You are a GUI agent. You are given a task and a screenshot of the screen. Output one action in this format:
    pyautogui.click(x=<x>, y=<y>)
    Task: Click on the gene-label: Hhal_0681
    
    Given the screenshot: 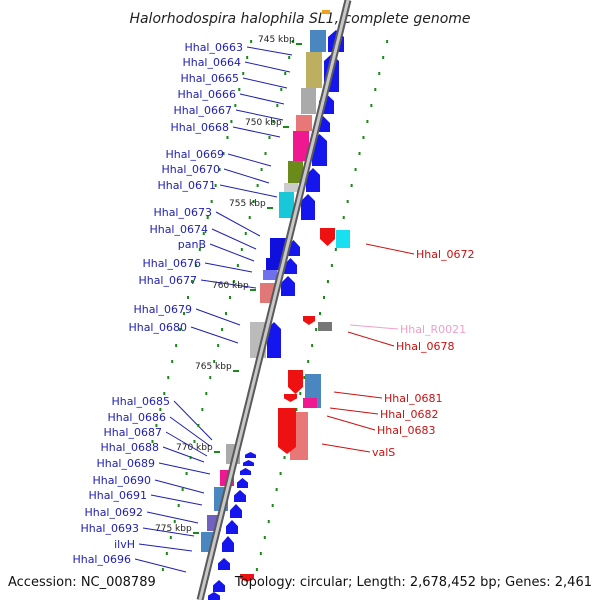 What is the action you would take?
    pyautogui.click(x=413, y=398)
    